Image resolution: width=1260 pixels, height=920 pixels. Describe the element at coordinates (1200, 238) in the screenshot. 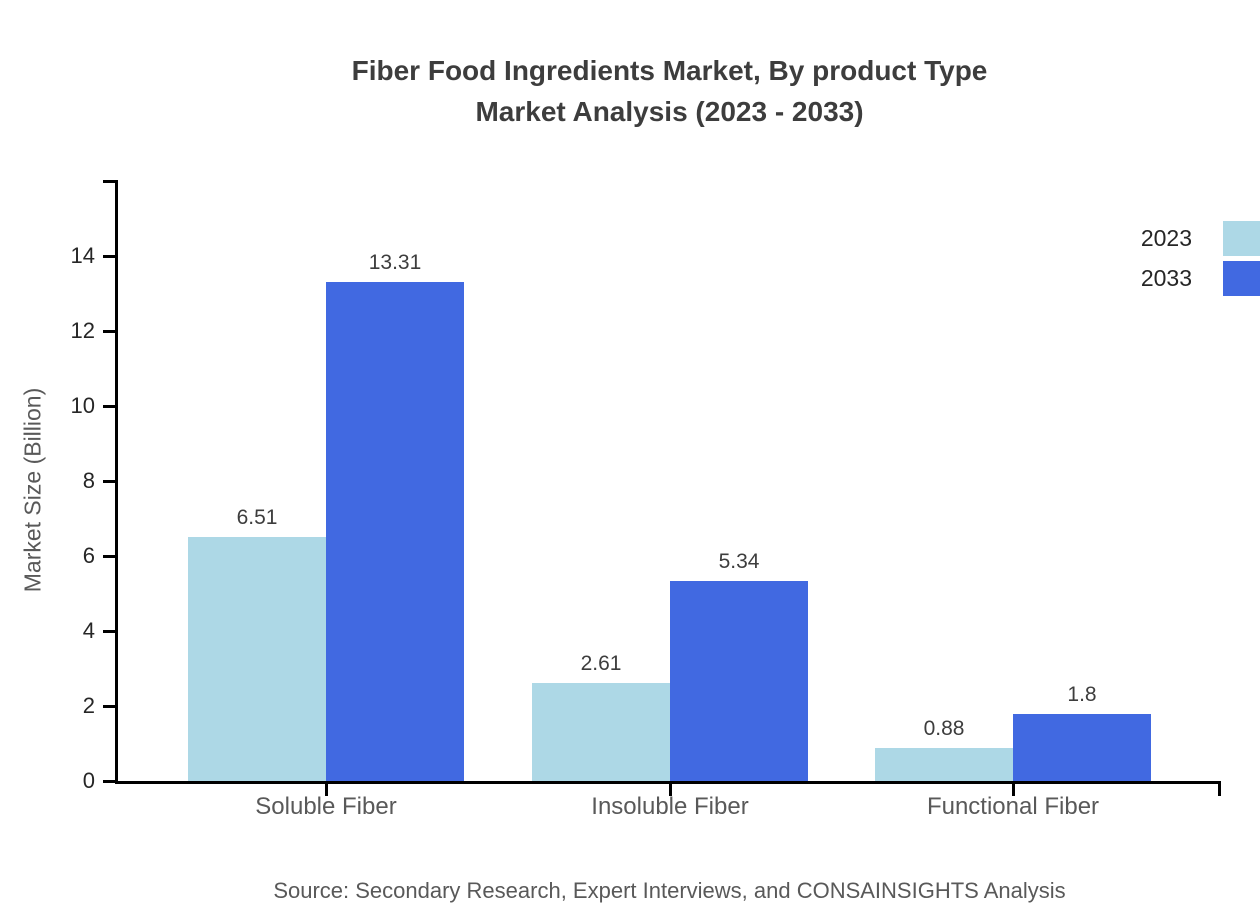

I see `legend-item-2023: 2023` at that location.